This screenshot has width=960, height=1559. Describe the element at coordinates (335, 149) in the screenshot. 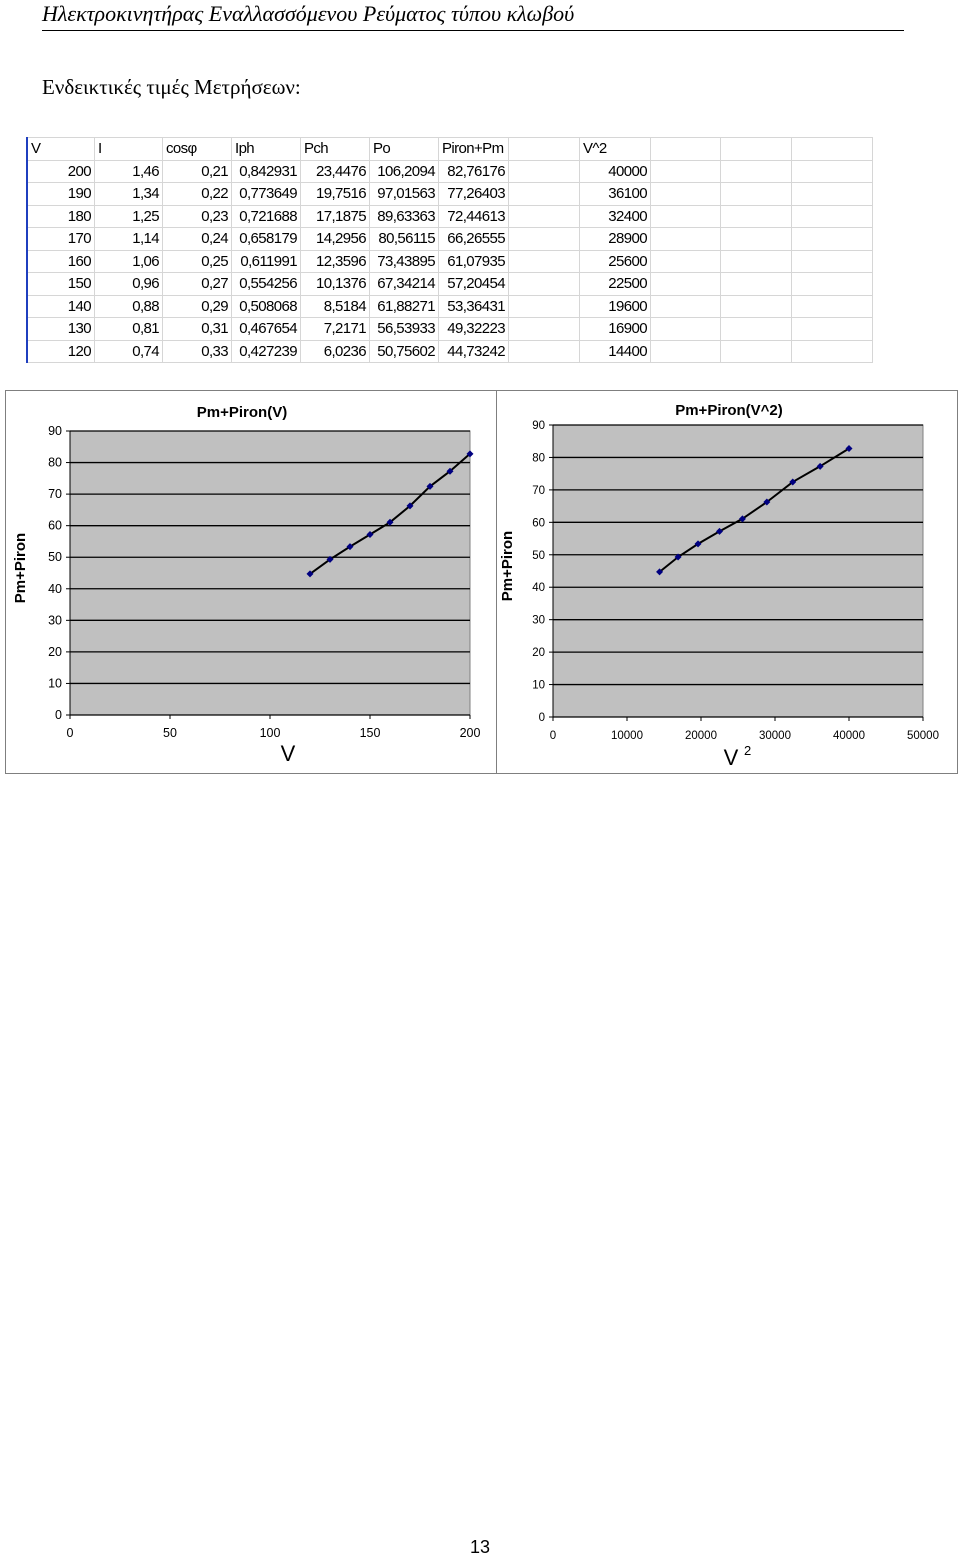

I see `header-cell: Pch` at that location.